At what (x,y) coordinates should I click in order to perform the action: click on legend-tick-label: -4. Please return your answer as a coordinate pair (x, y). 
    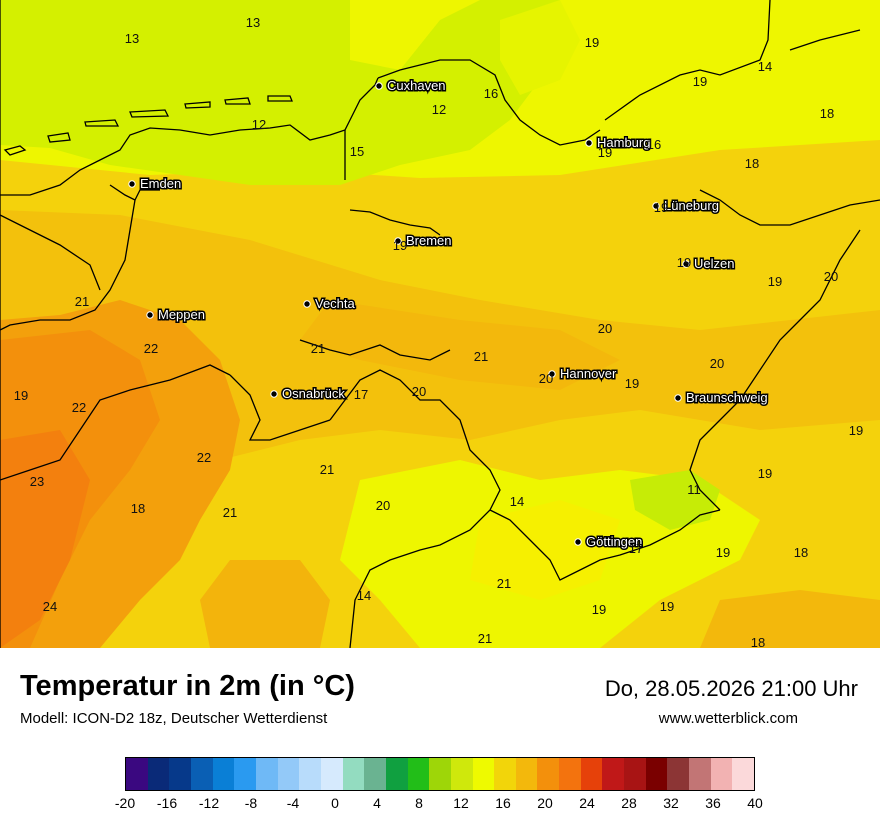
    Looking at the image, I should click on (293, 803).